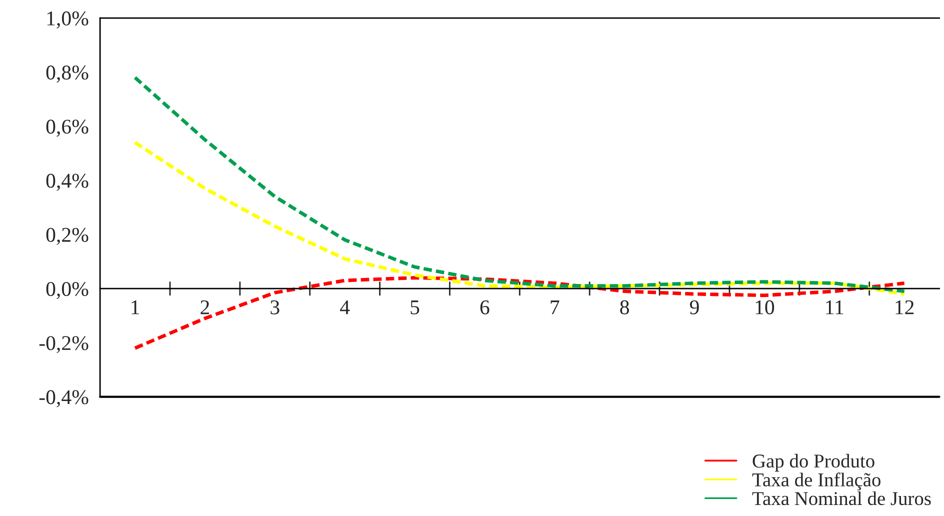  I want to click on y-tick-label: 0,4%, so click(67, 182).